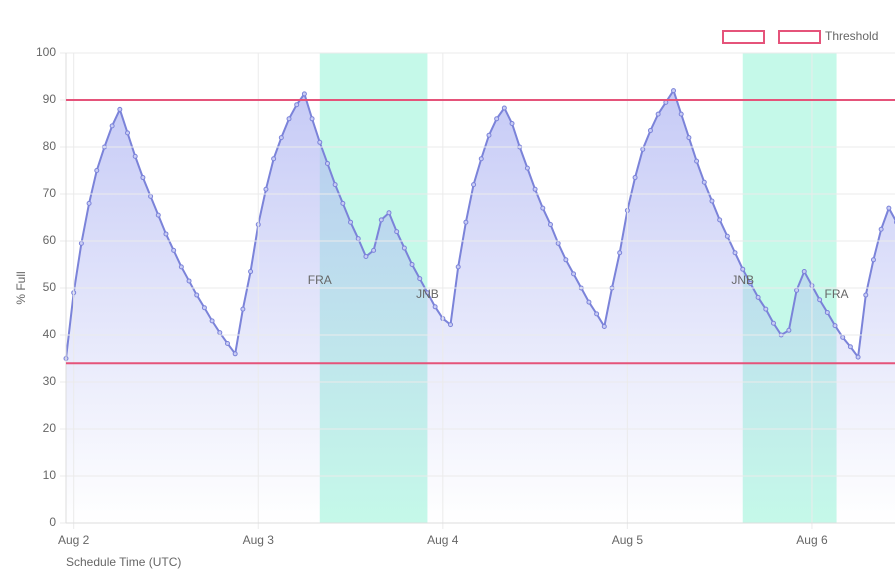 This screenshot has height=583, width=895. Describe the element at coordinates (50, 381) in the screenshot. I see `y-tick-label: 30` at that location.